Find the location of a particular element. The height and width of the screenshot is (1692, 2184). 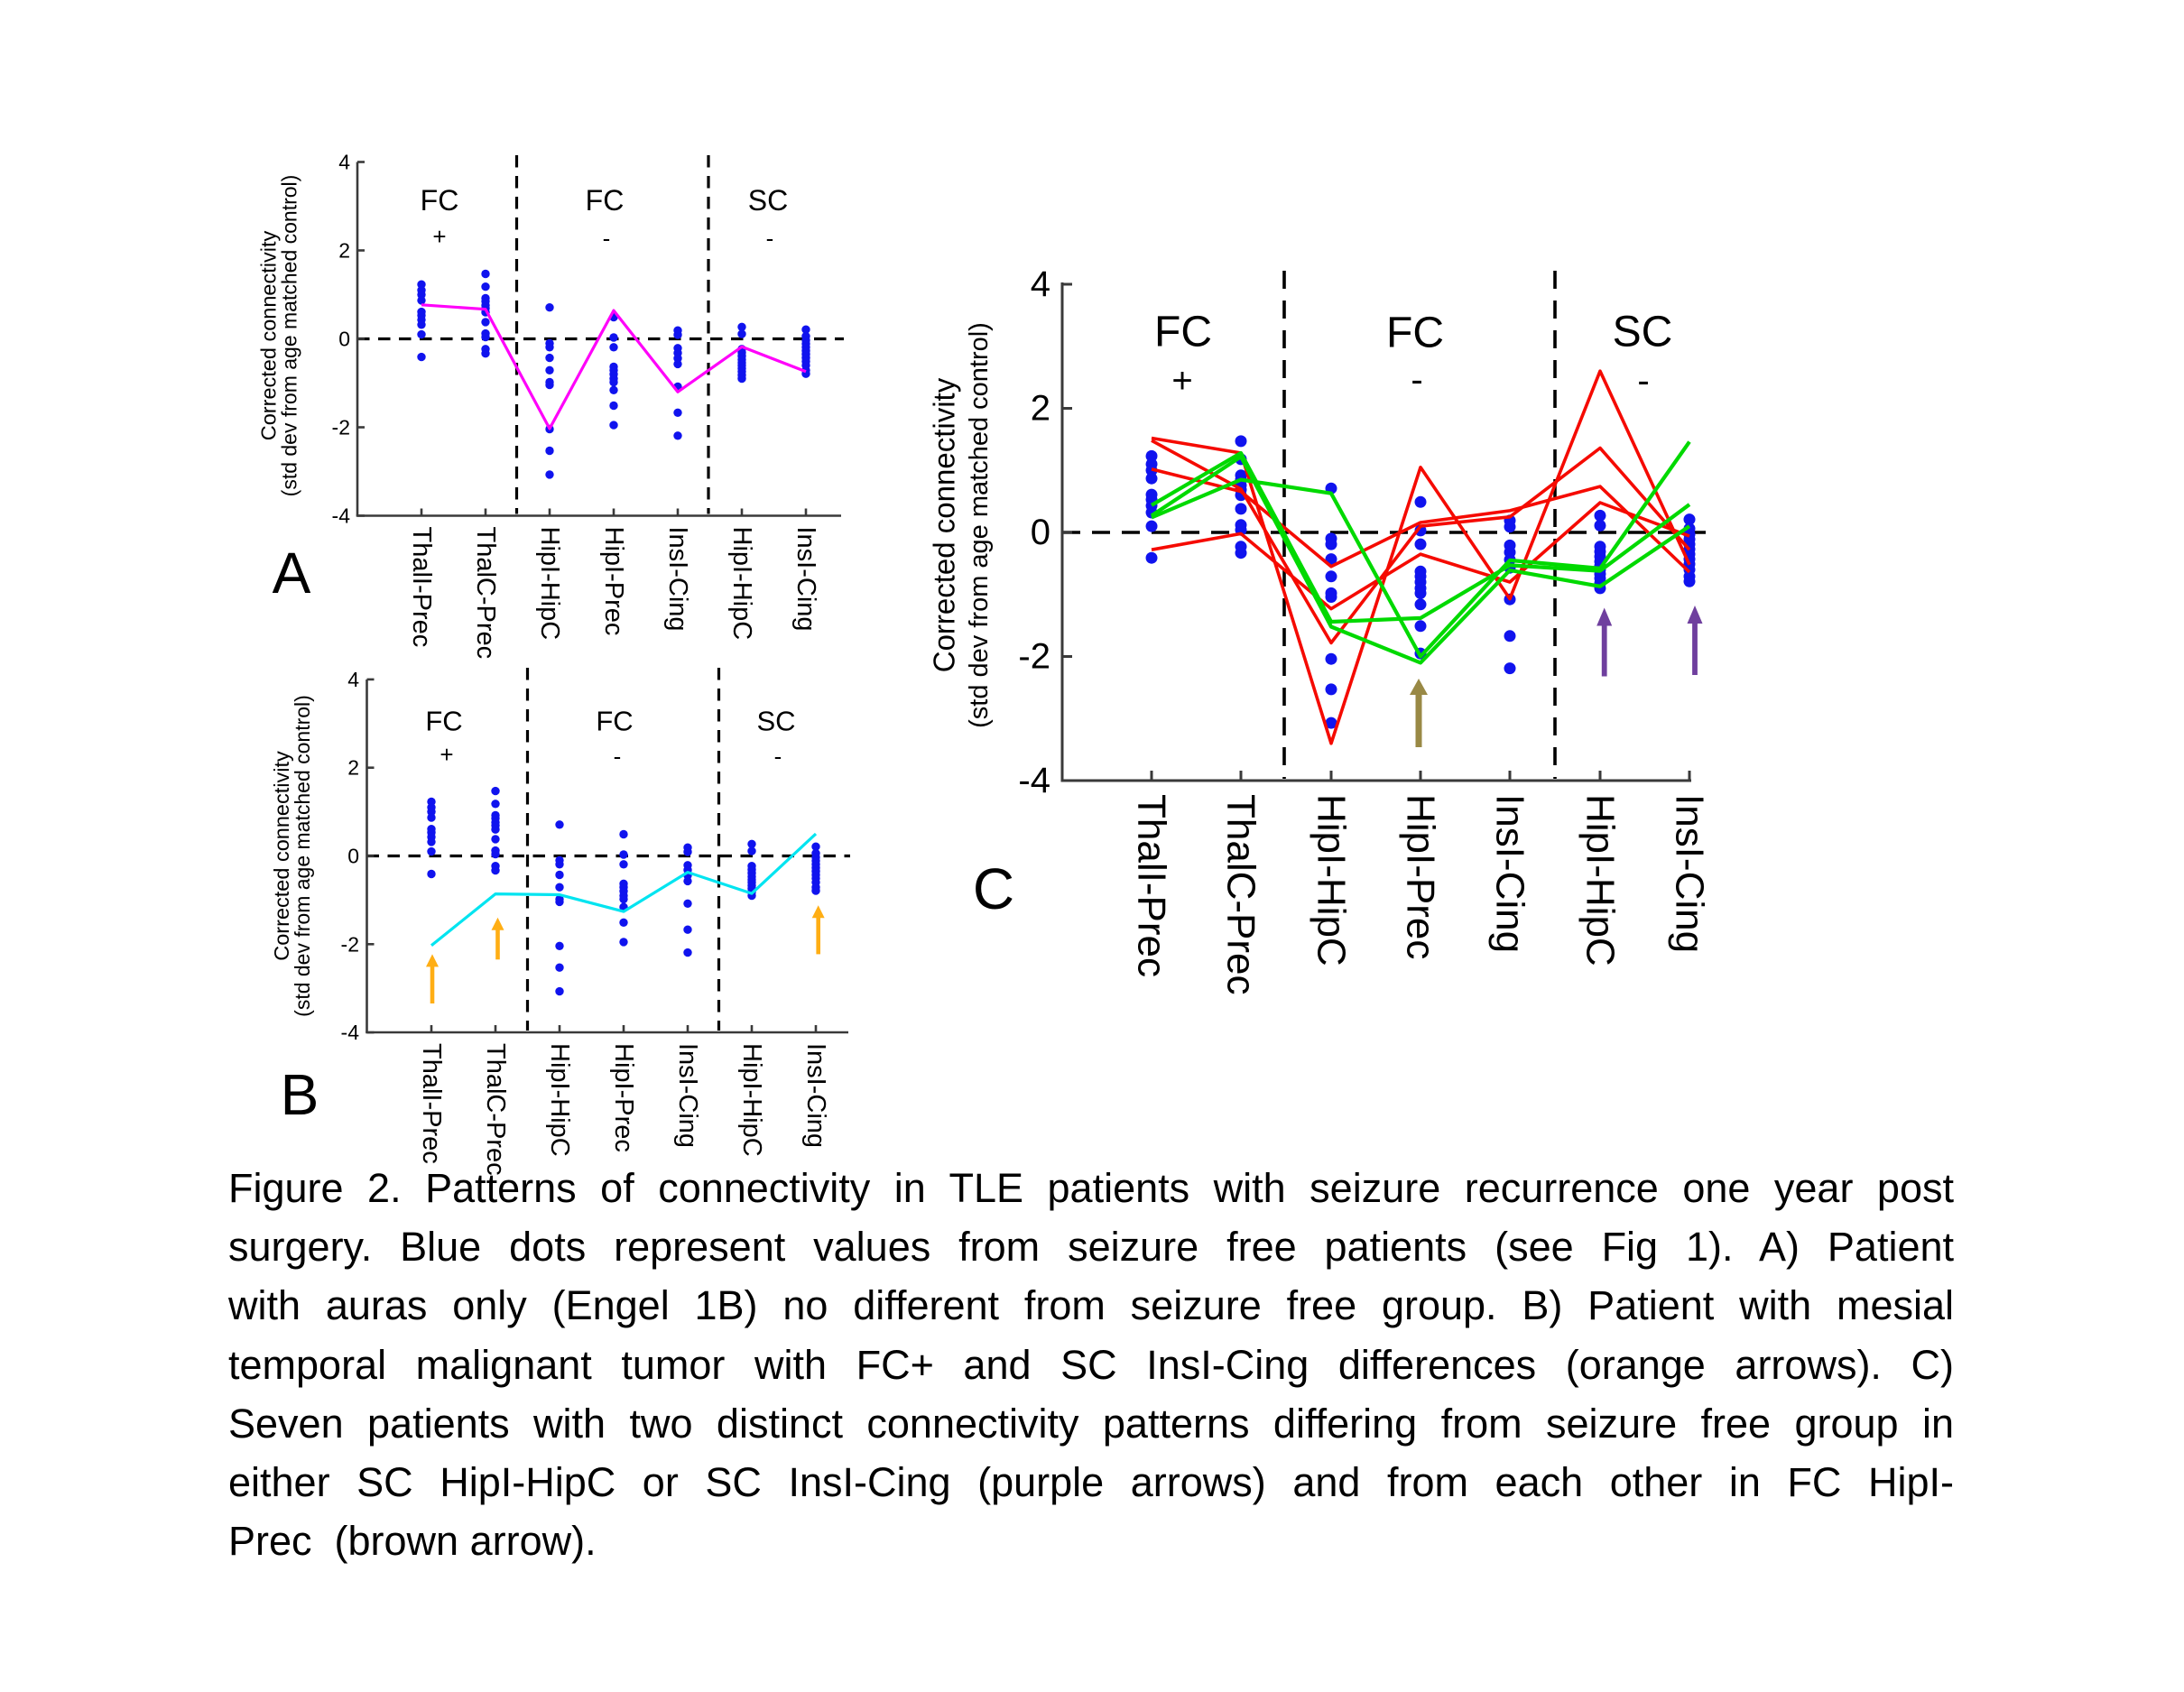

svg-text: B is located at coordinates (300, 1094).